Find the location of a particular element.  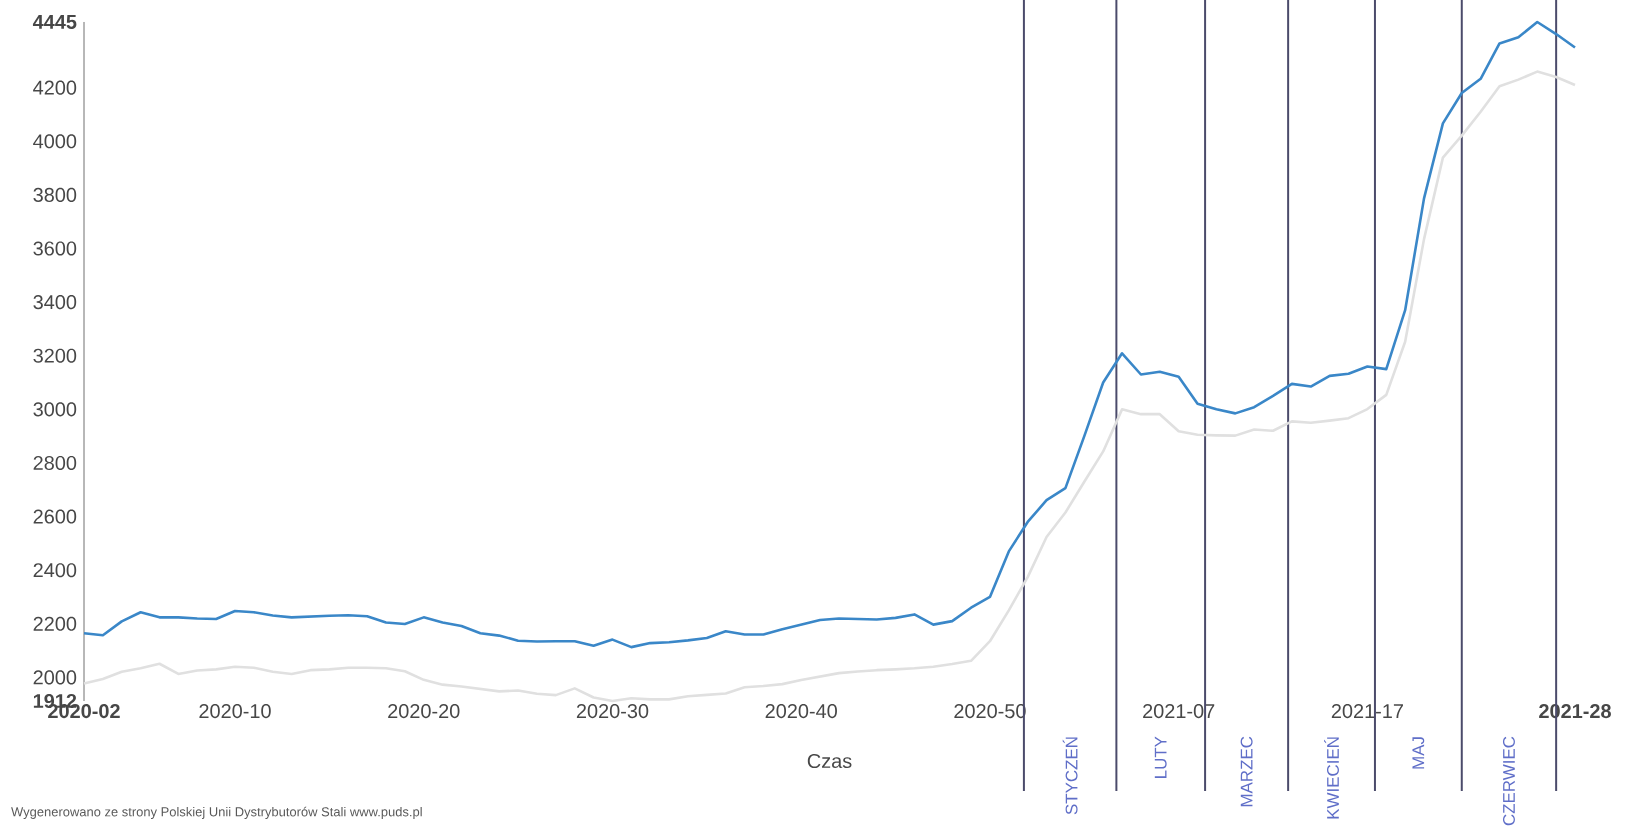

y-tick-label: 3800 is located at coordinates (55, 194).